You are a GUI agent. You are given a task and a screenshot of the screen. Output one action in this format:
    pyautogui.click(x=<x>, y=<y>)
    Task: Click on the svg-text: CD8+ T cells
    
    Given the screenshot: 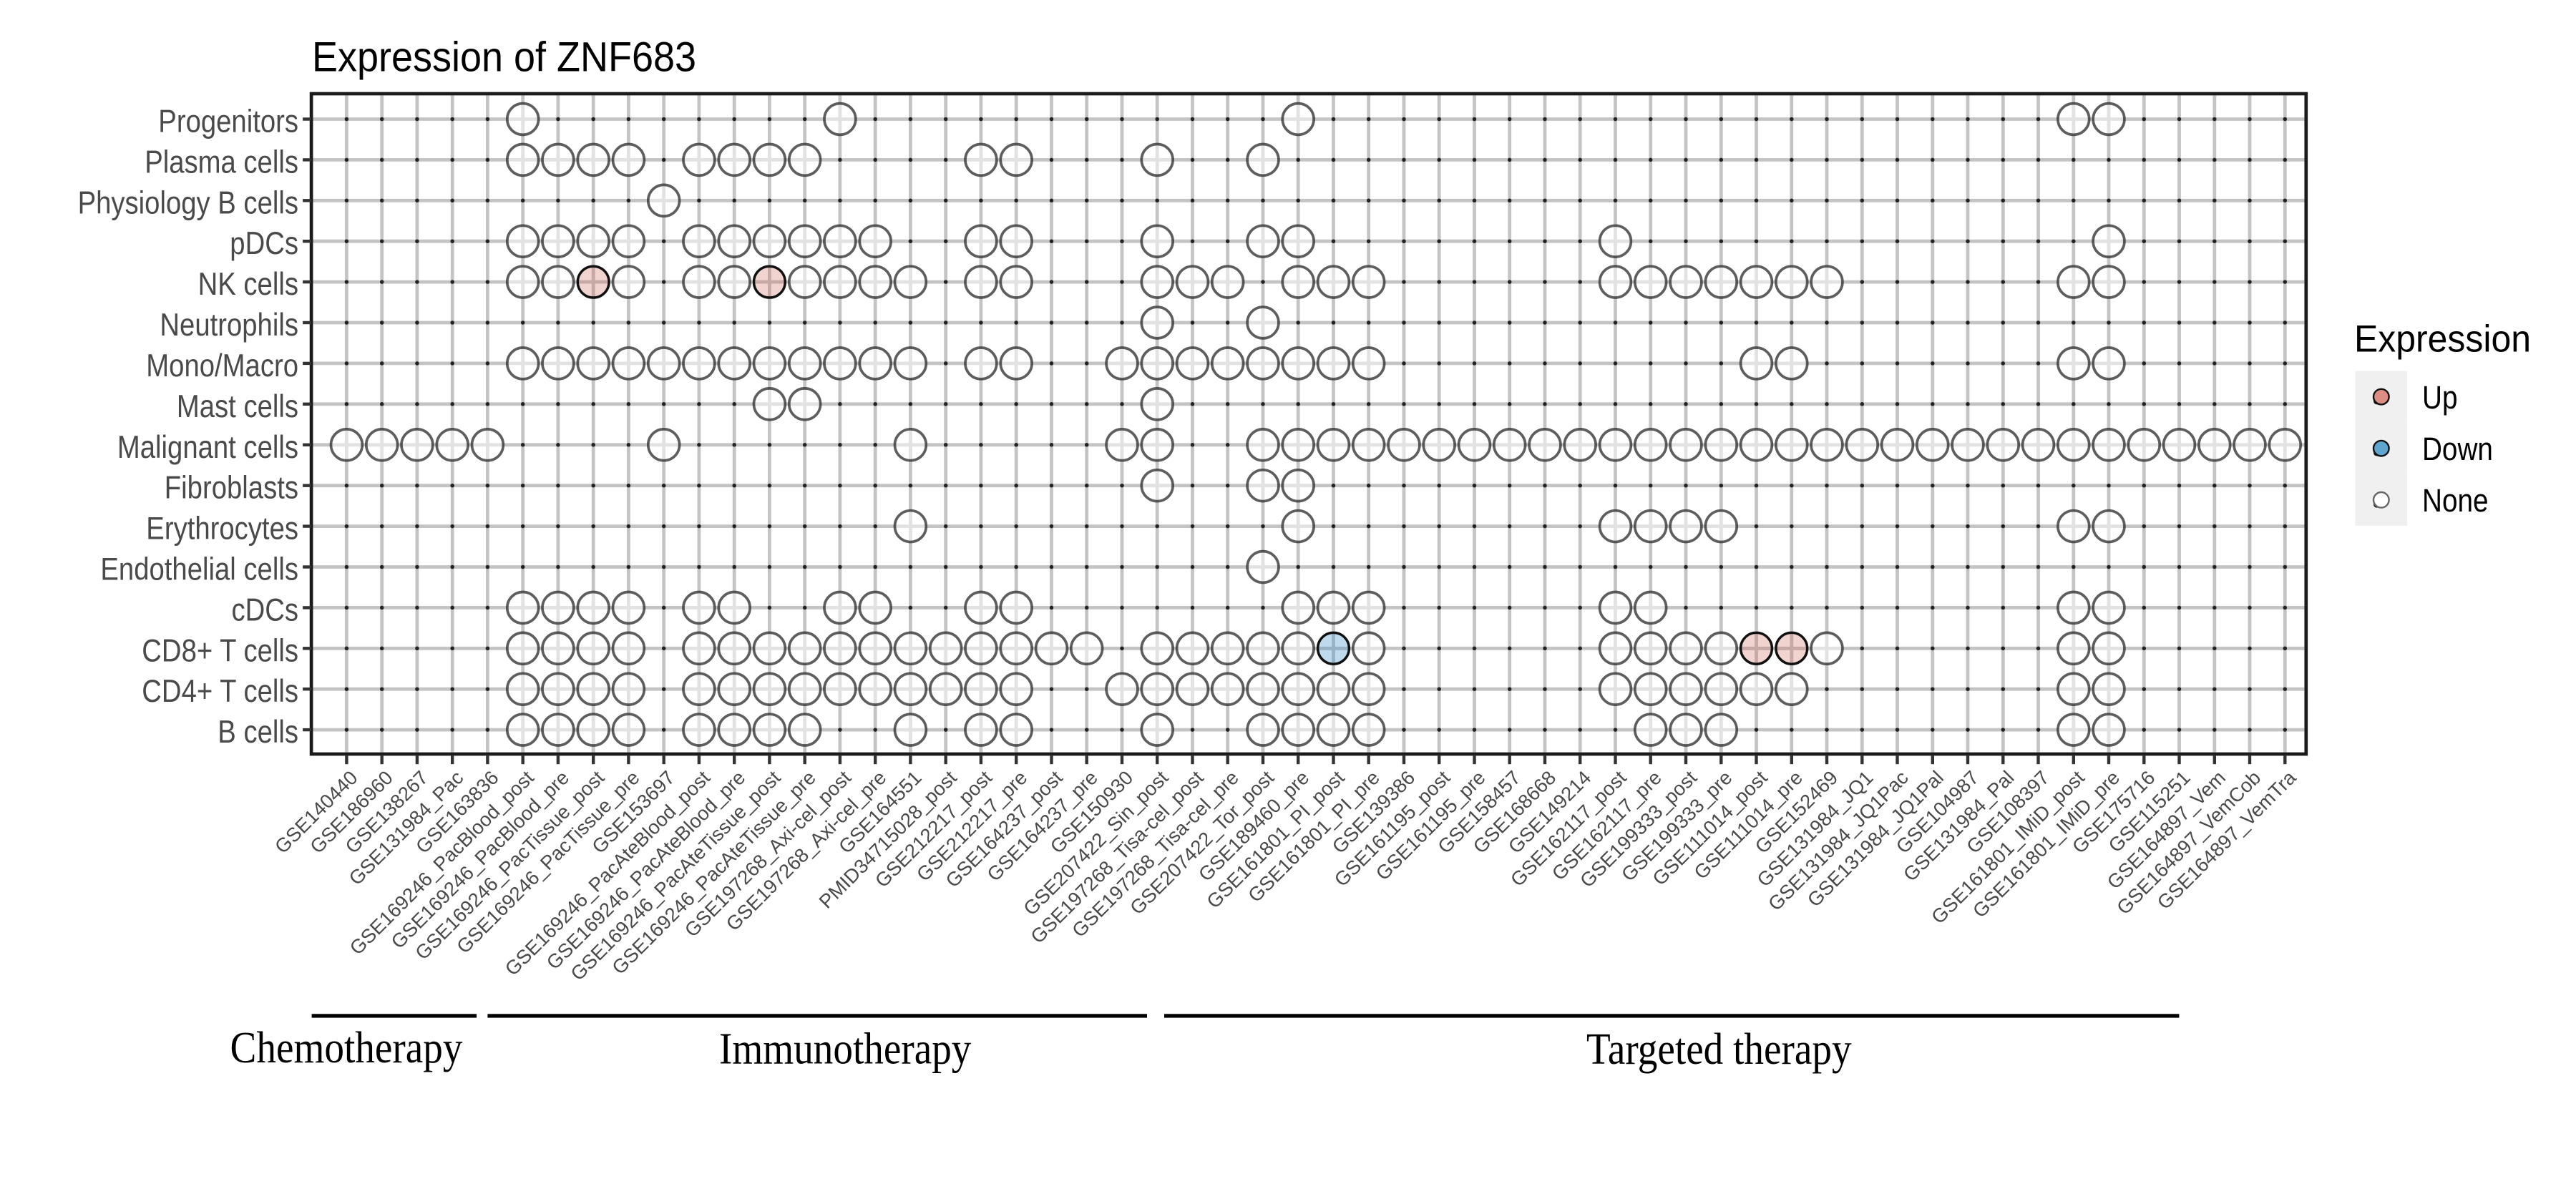 What is the action you would take?
    pyautogui.click(x=220, y=650)
    